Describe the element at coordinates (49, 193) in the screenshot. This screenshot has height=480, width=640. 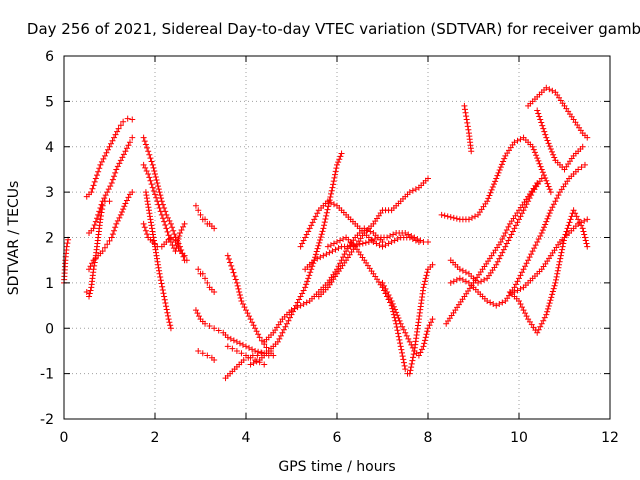
I see `y-tick-label: 3` at that location.